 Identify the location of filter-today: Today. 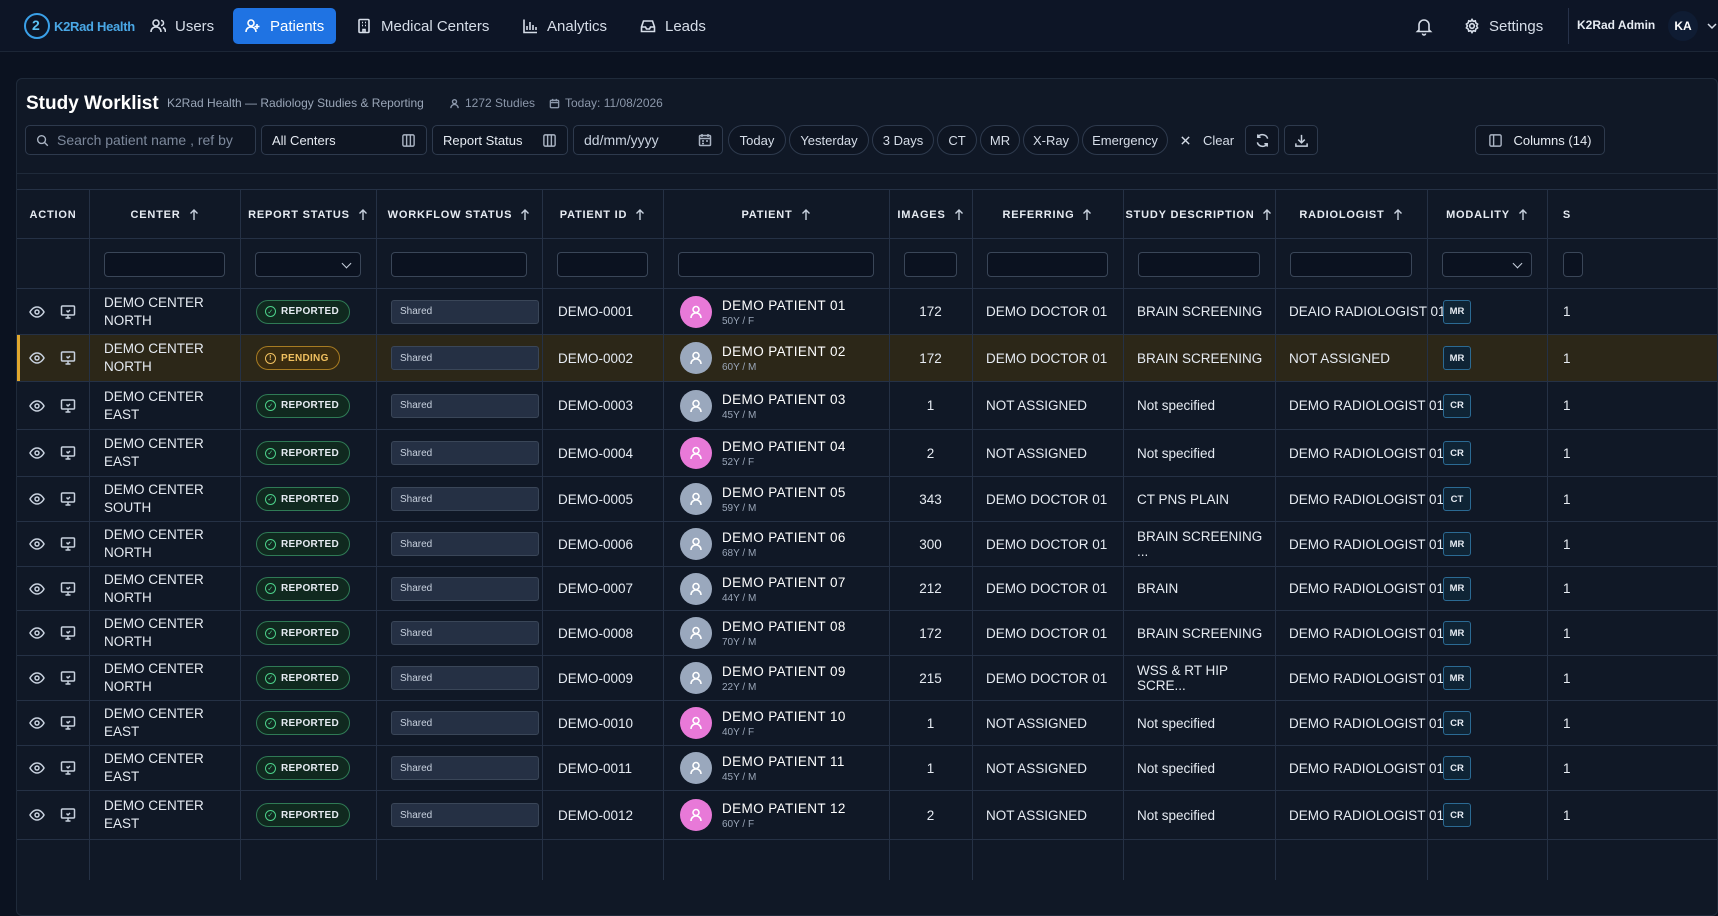
(757, 140).